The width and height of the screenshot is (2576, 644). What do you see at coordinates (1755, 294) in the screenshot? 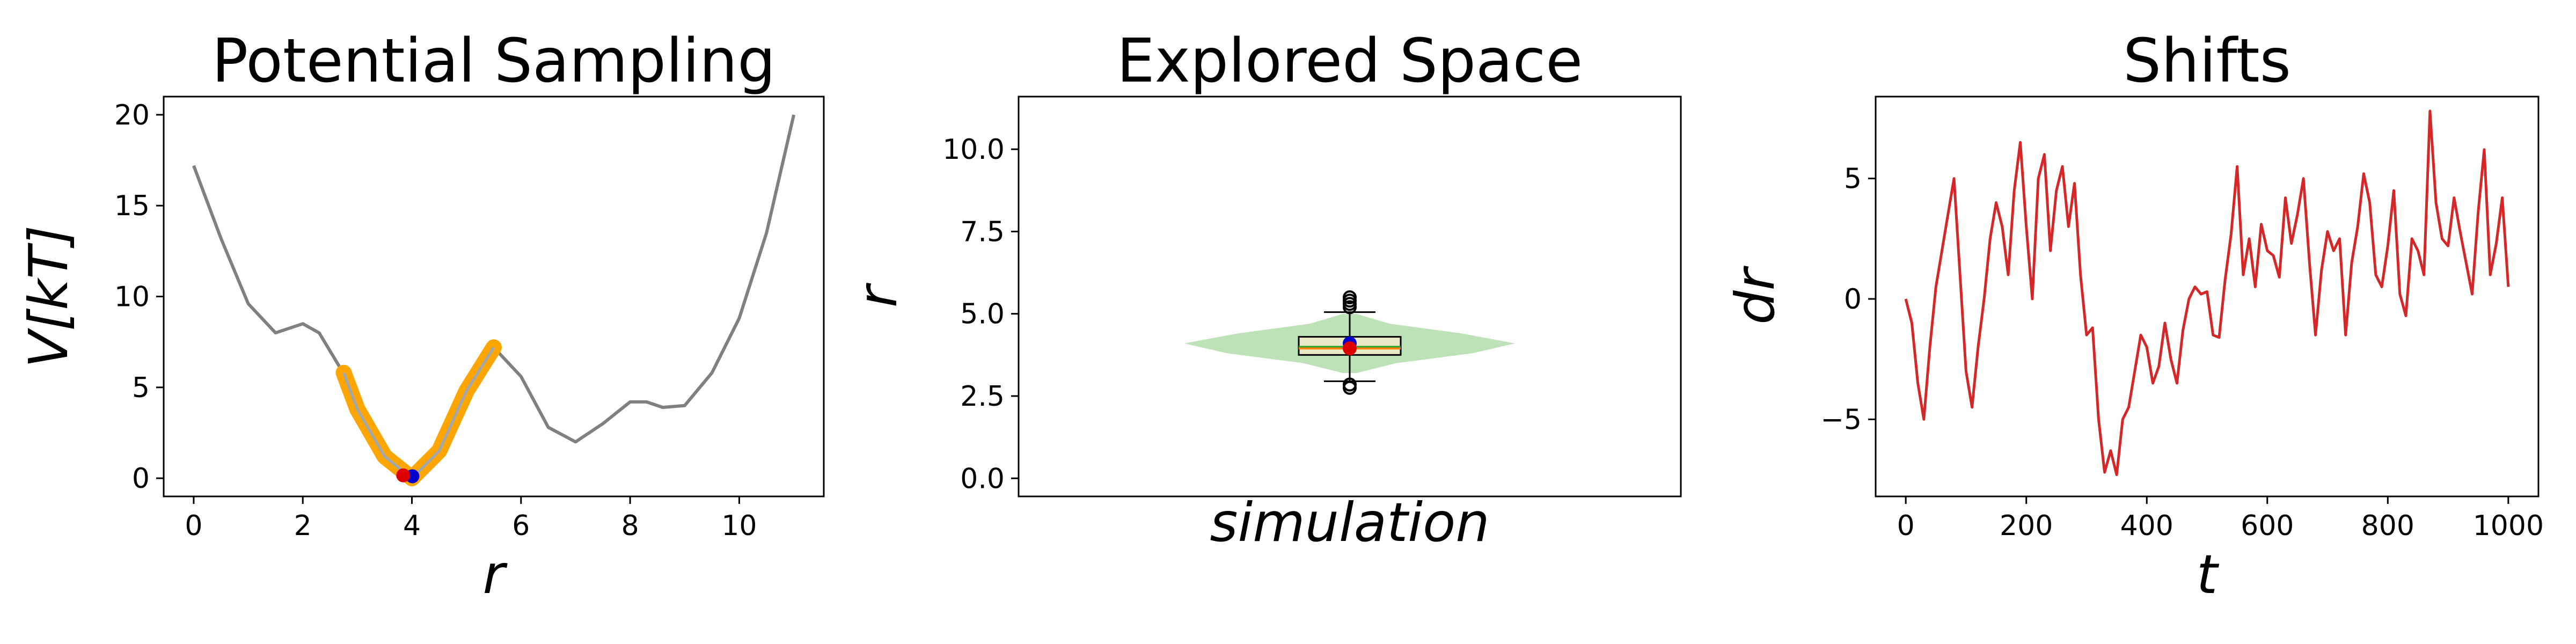
I see `shifts-y-label: dr` at bounding box center [1755, 294].